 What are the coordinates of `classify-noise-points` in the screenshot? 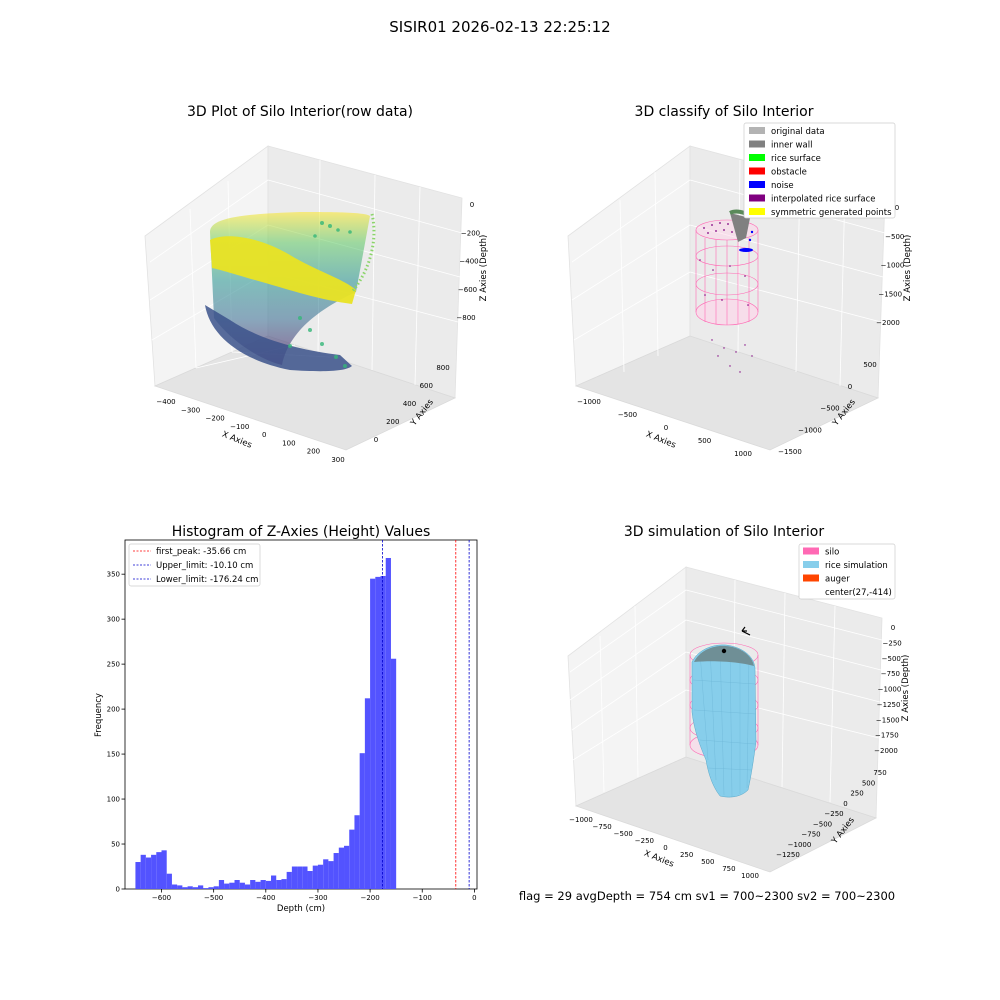 It's located at (746, 241).